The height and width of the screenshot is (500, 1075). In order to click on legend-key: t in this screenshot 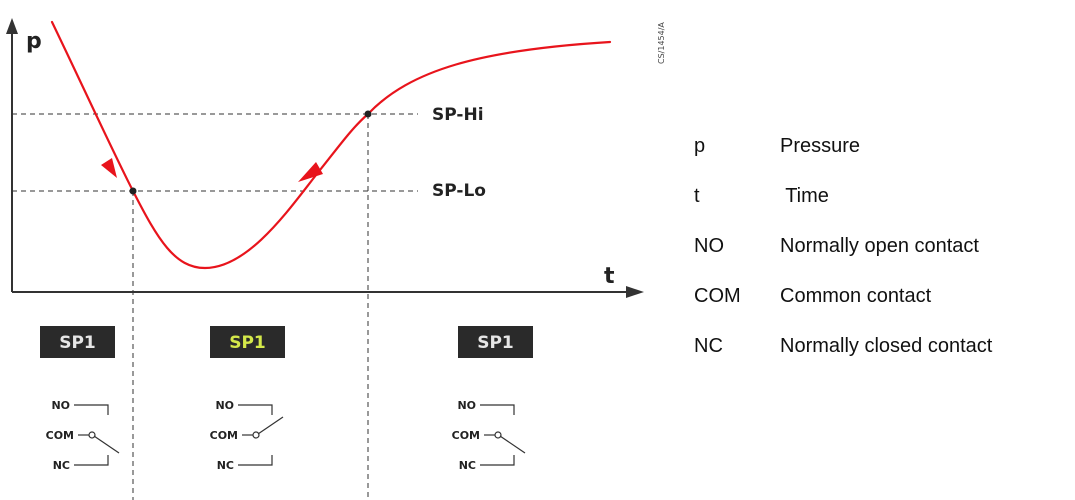, I will do `click(697, 196)`.